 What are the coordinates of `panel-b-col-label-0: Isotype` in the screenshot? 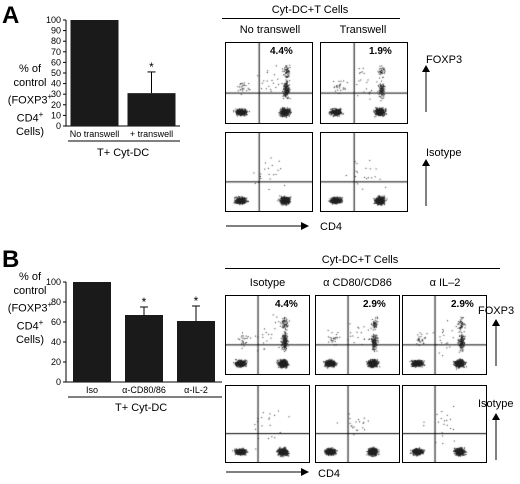 It's located at (267, 283).